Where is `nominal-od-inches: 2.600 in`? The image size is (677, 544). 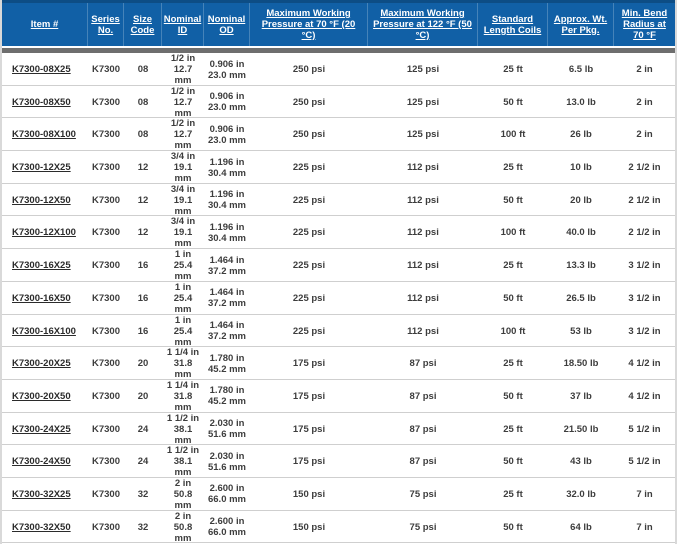 nominal-od-inches: 2.600 in is located at coordinates (227, 522).